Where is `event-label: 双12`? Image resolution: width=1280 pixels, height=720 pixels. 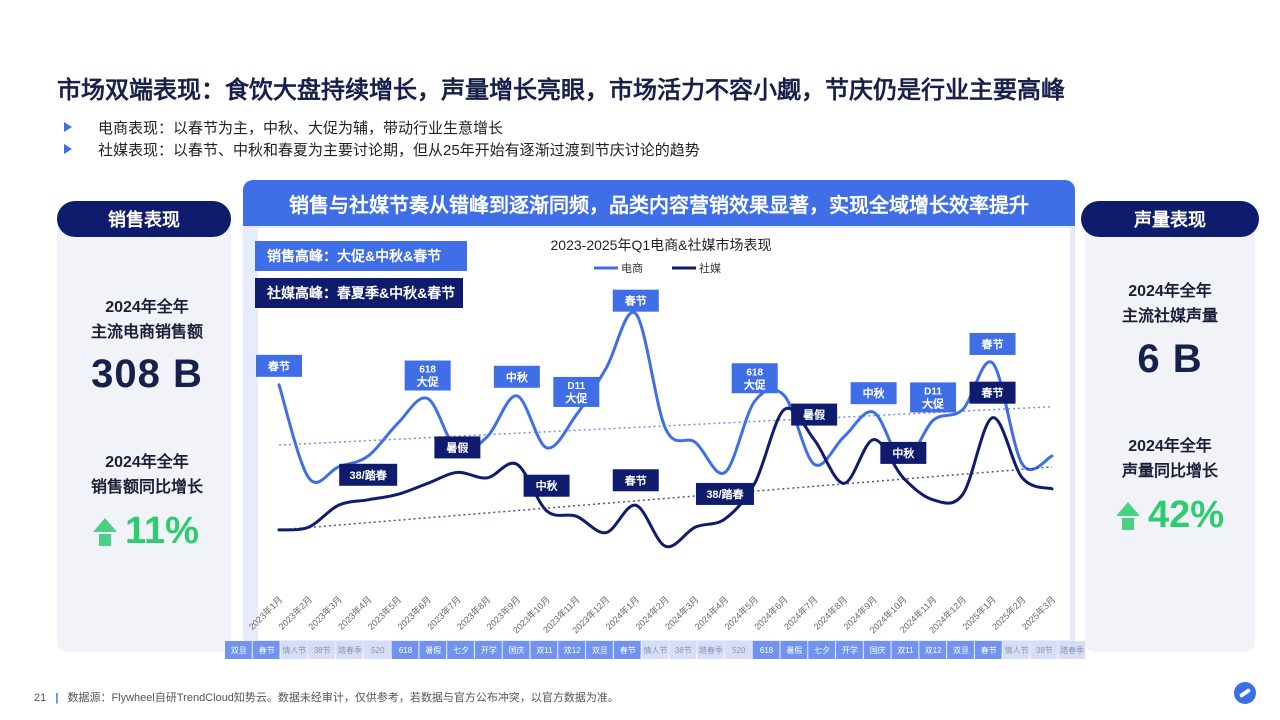
event-label: 双12 is located at coordinates (933, 650).